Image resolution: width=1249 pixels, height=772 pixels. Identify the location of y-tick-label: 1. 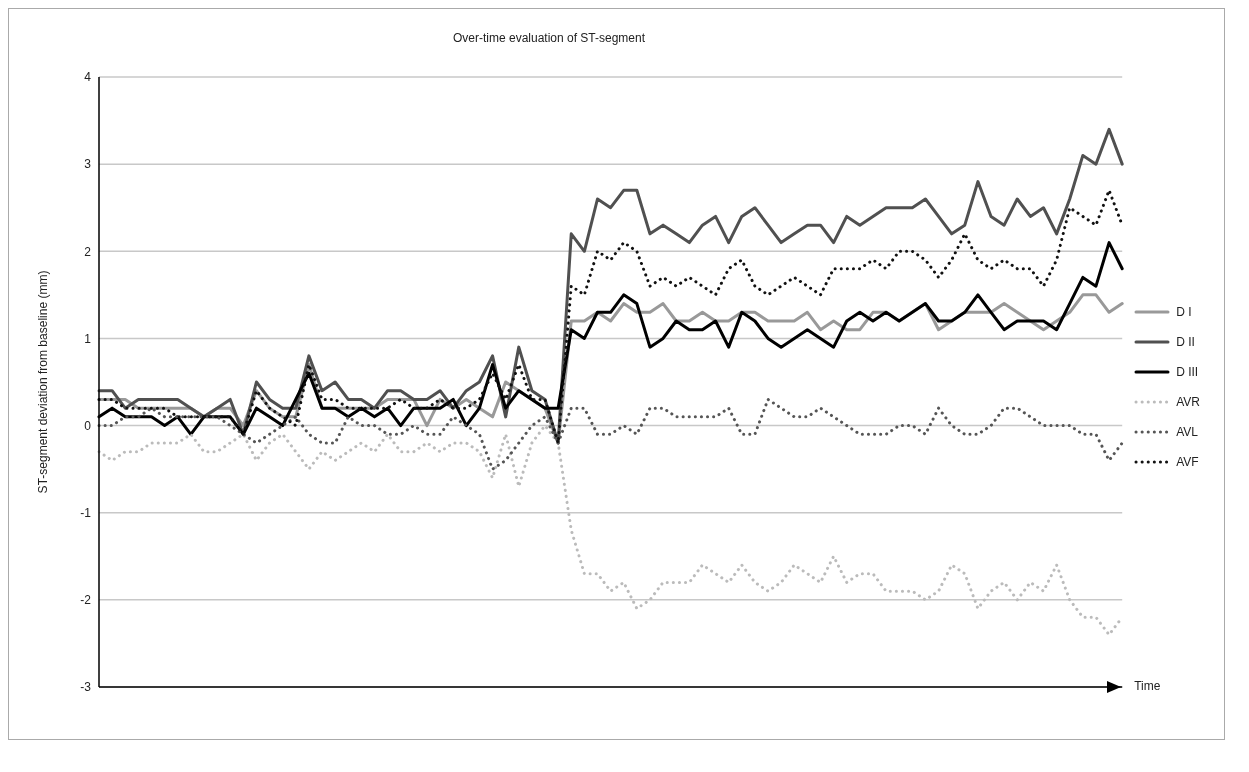
(88, 338).